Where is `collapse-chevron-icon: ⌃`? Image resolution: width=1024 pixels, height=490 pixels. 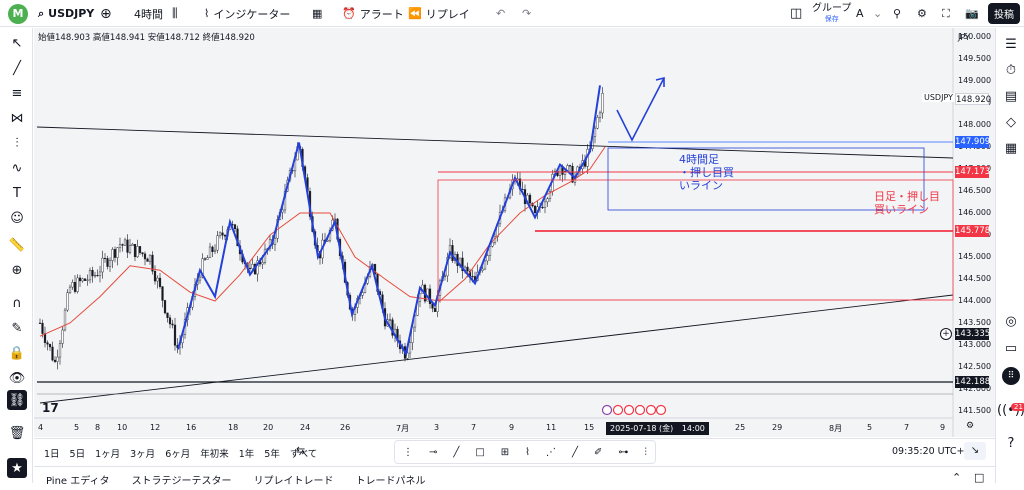
collapse-chevron-icon: ⌃ is located at coordinates (957, 477).